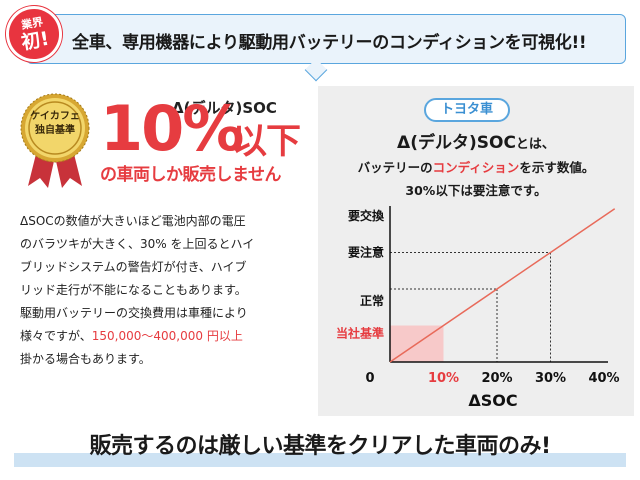 Image resolution: width=640 pixels, height=480 pixels. Describe the element at coordinates (320, 446) in the screenshot. I see `footer-text: 販売するのは厳しい基準をクリアした車両のみ!` at that location.